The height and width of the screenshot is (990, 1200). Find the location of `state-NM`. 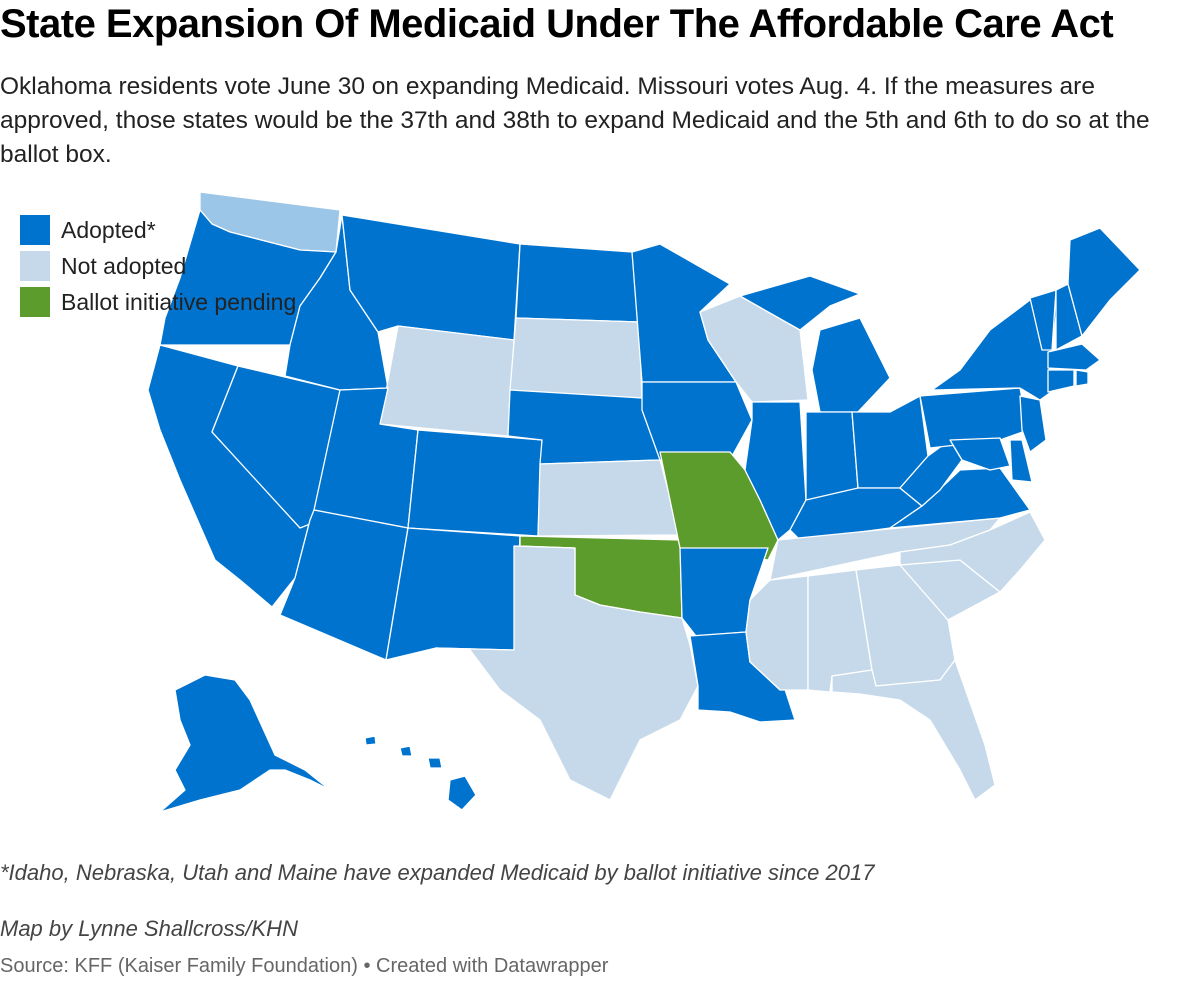

state-NM is located at coordinates (453, 594).